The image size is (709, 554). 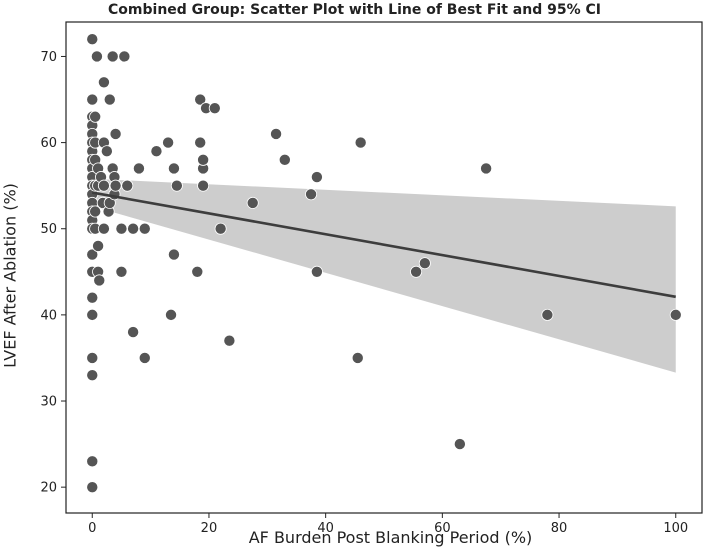 What do you see at coordinates (388, 524) in the screenshot?
I see `x-axis-ticks: 0 20 40 60 80 100` at bounding box center [388, 524].